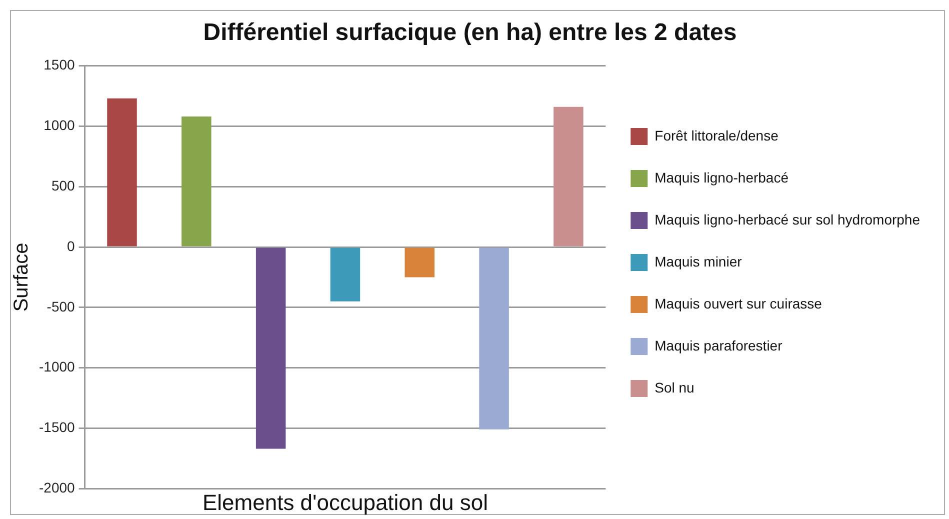  I want to click on y-tick-label: -1500, so click(57, 427).